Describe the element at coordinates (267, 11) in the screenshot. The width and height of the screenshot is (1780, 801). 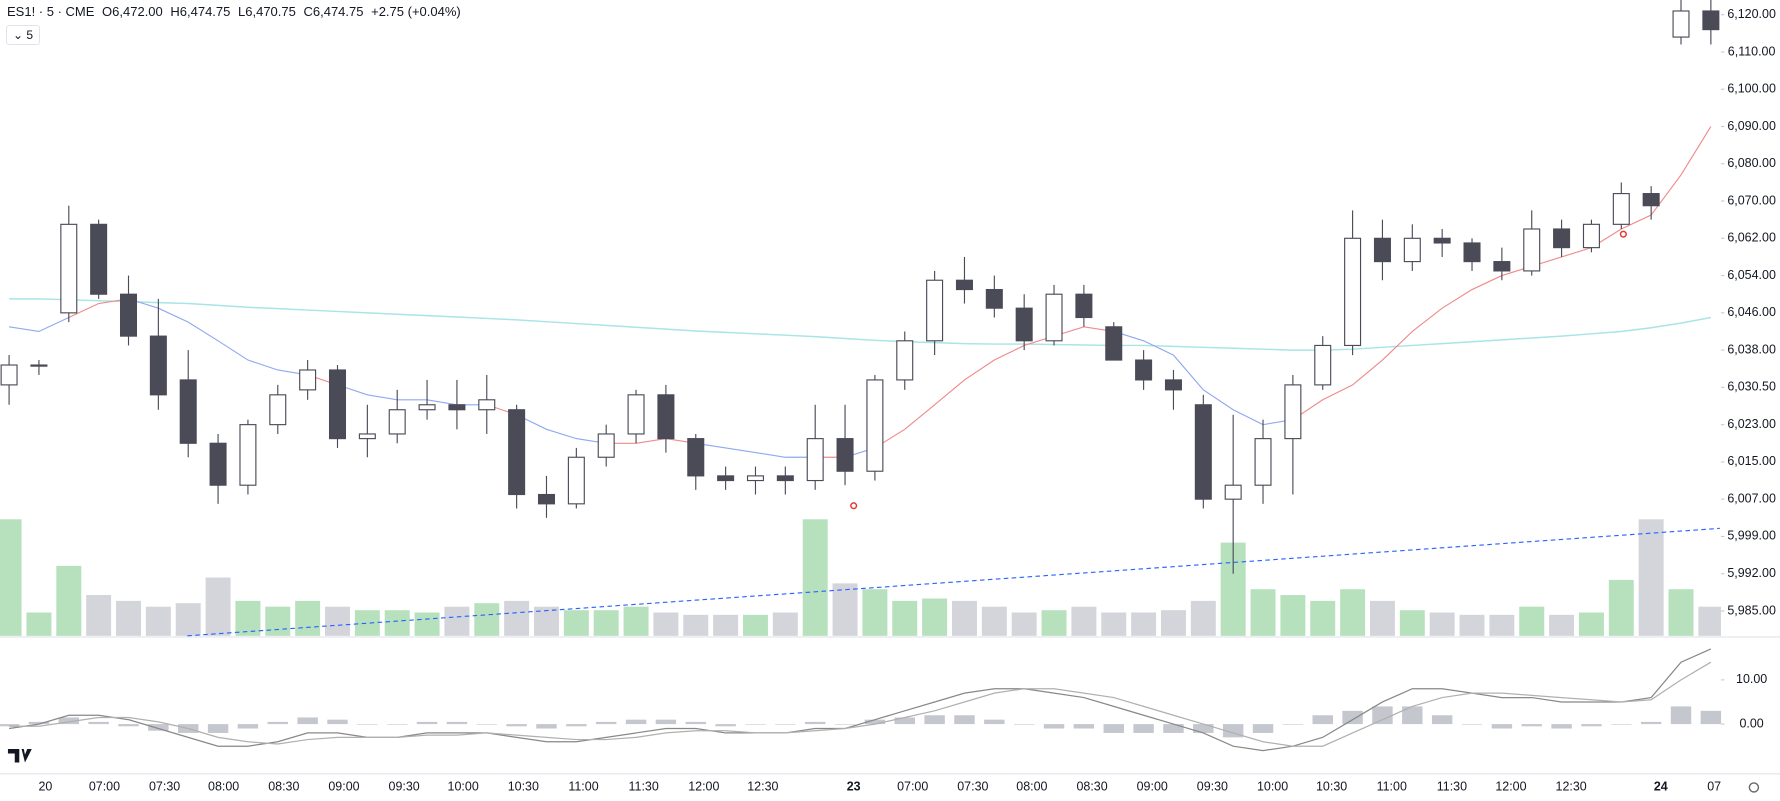
I see `ohlc: L6,470.75` at that location.